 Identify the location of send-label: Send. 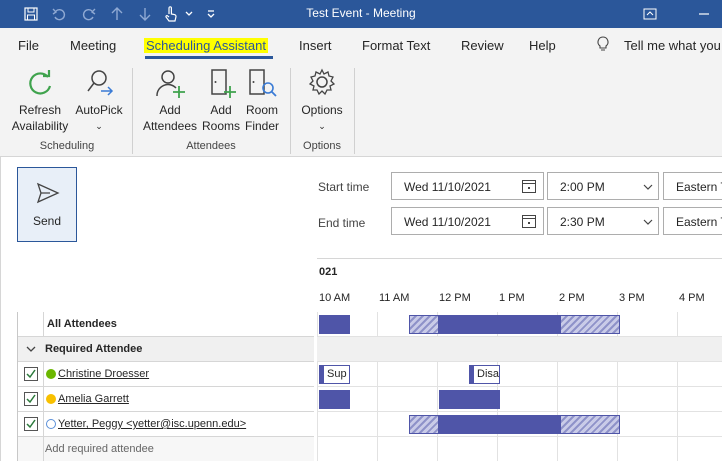
(47, 221).